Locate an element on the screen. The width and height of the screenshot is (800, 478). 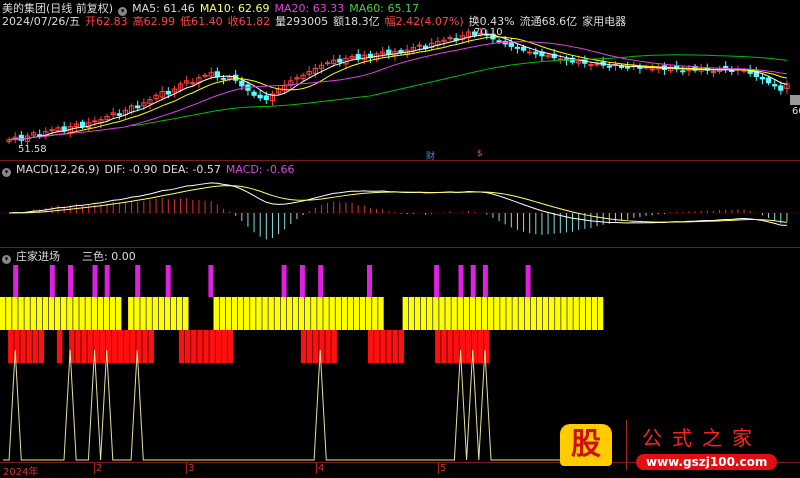
quote-turnover: 换0.43% is located at coordinates (491, 21).